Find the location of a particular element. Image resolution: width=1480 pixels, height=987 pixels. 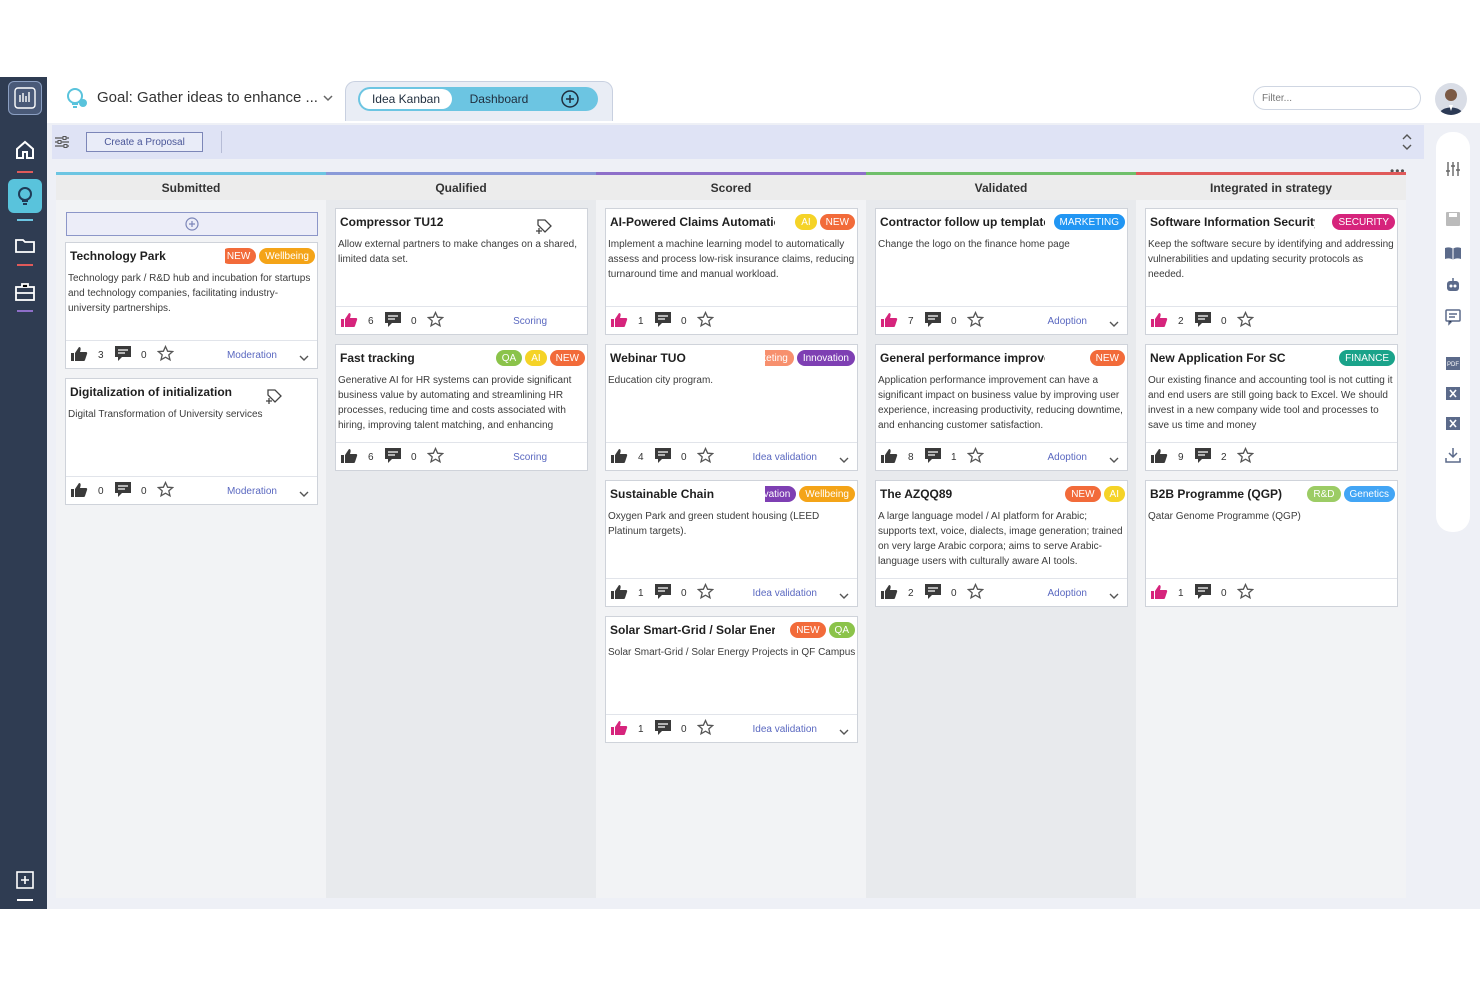

card-title: New Application For SC is located at coordinates (1218, 358).